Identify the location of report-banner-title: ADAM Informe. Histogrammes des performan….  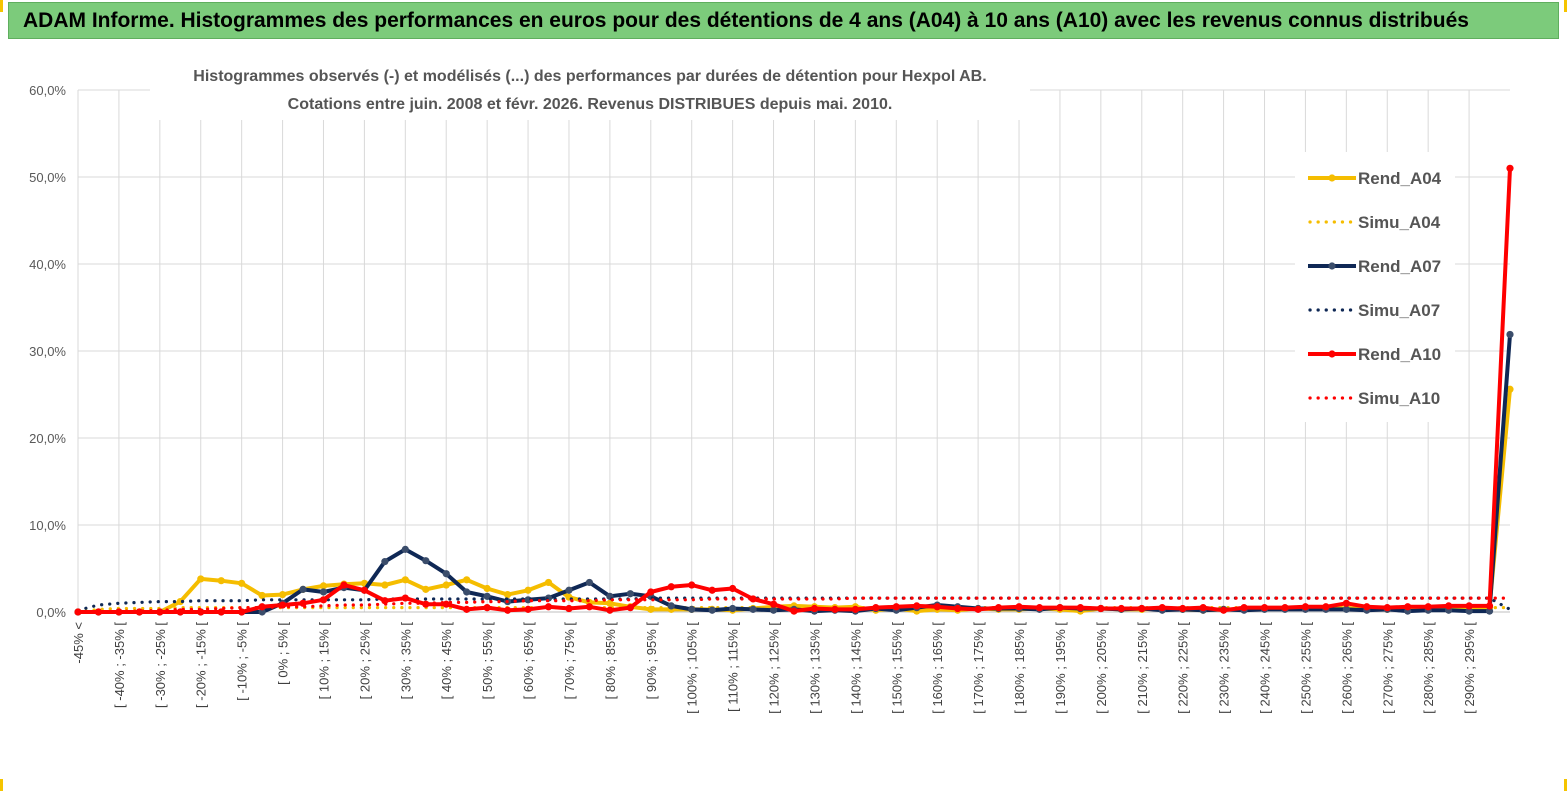
(746, 20).